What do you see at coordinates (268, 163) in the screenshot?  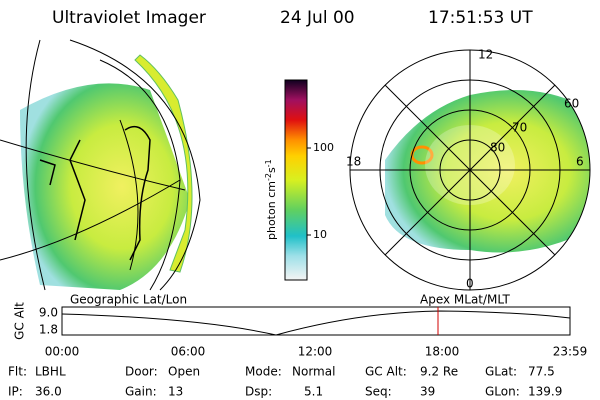 I see `exponent: -1` at bounding box center [268, 163].